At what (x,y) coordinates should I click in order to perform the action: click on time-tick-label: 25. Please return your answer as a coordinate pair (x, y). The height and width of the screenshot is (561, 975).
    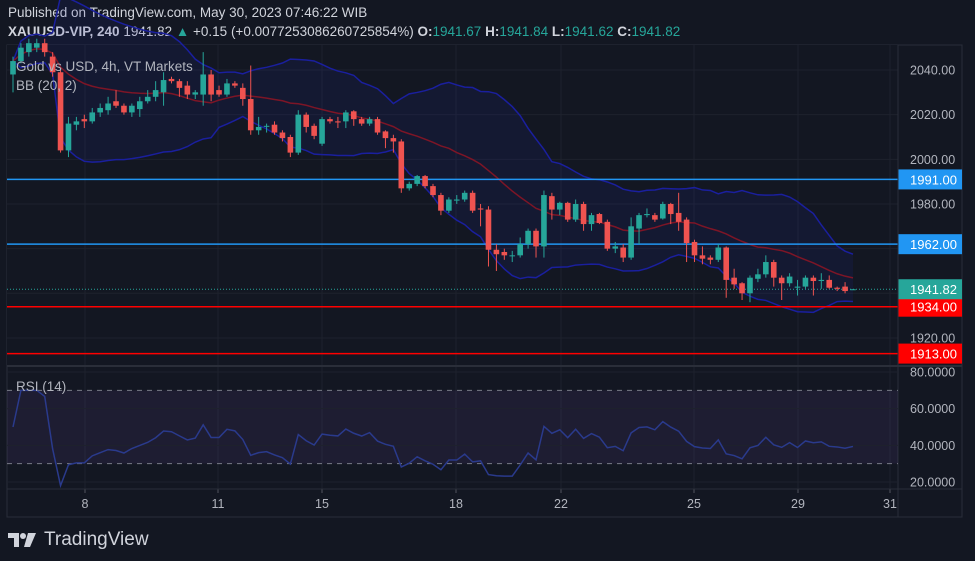
    Looking at the image, I should click on (694, 504).